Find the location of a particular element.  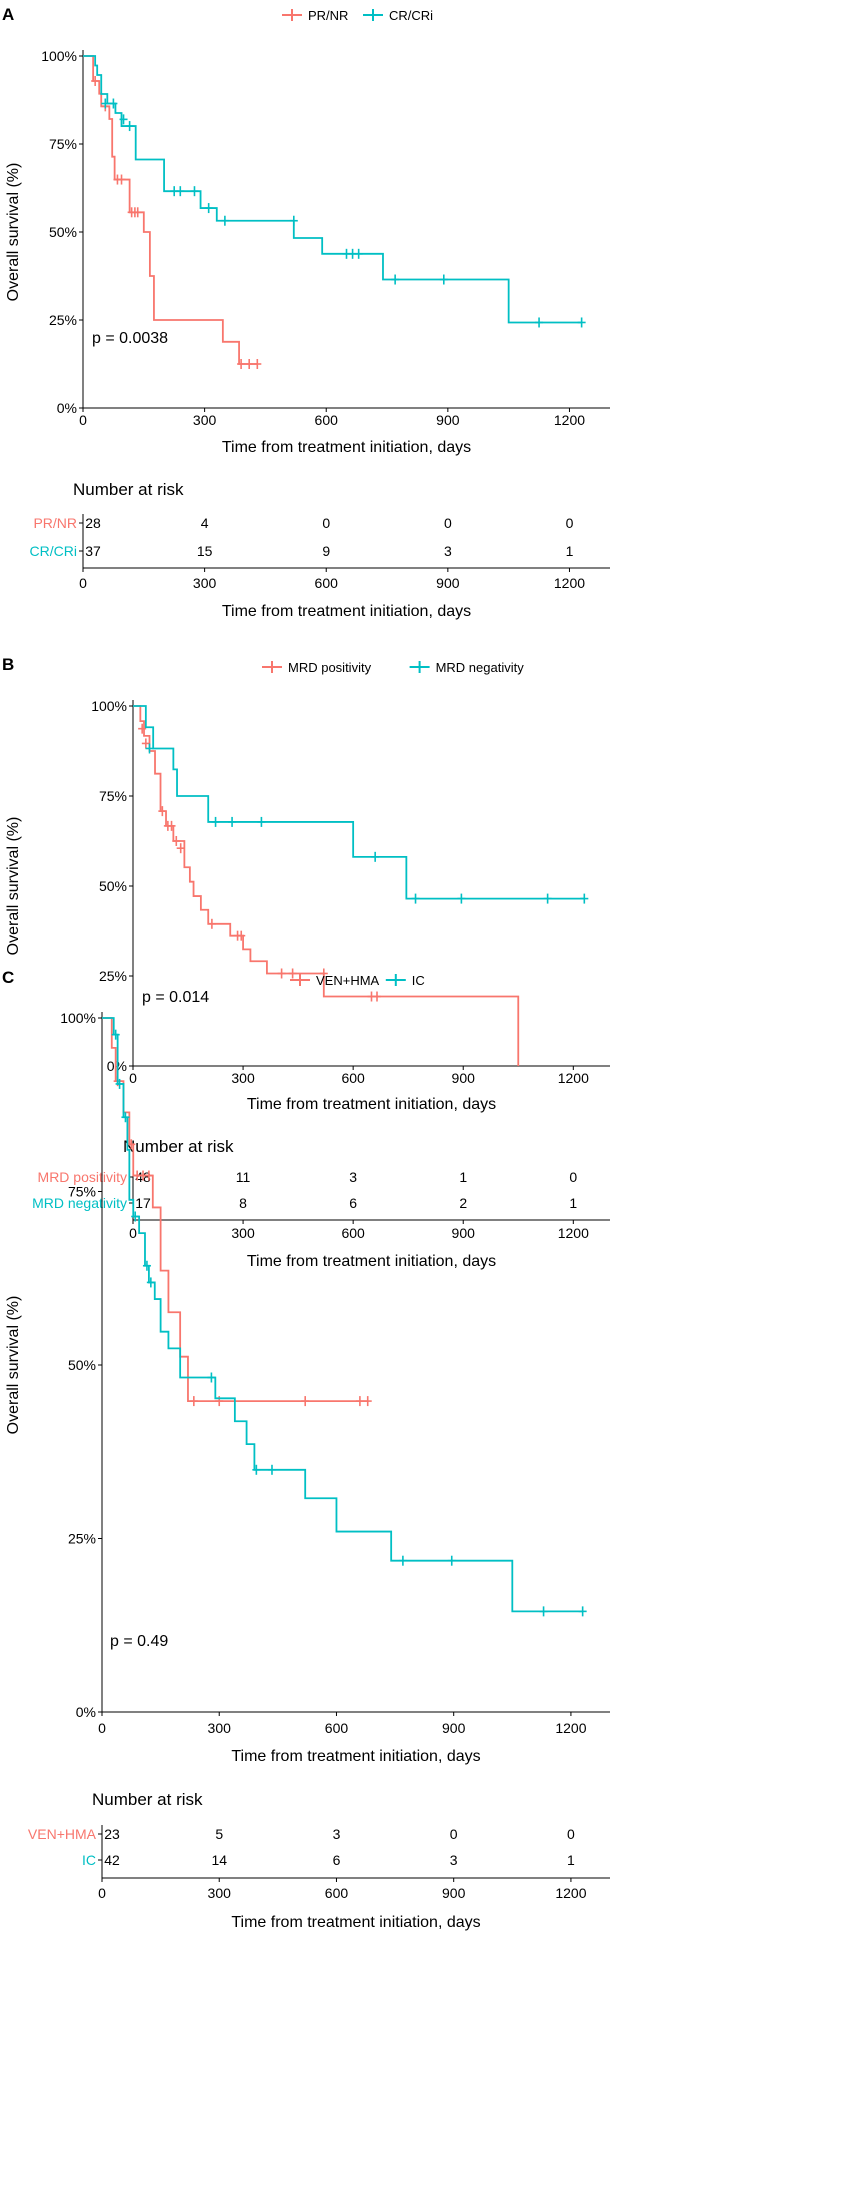

risk-count: 9 is located at coordinates (326, 551).